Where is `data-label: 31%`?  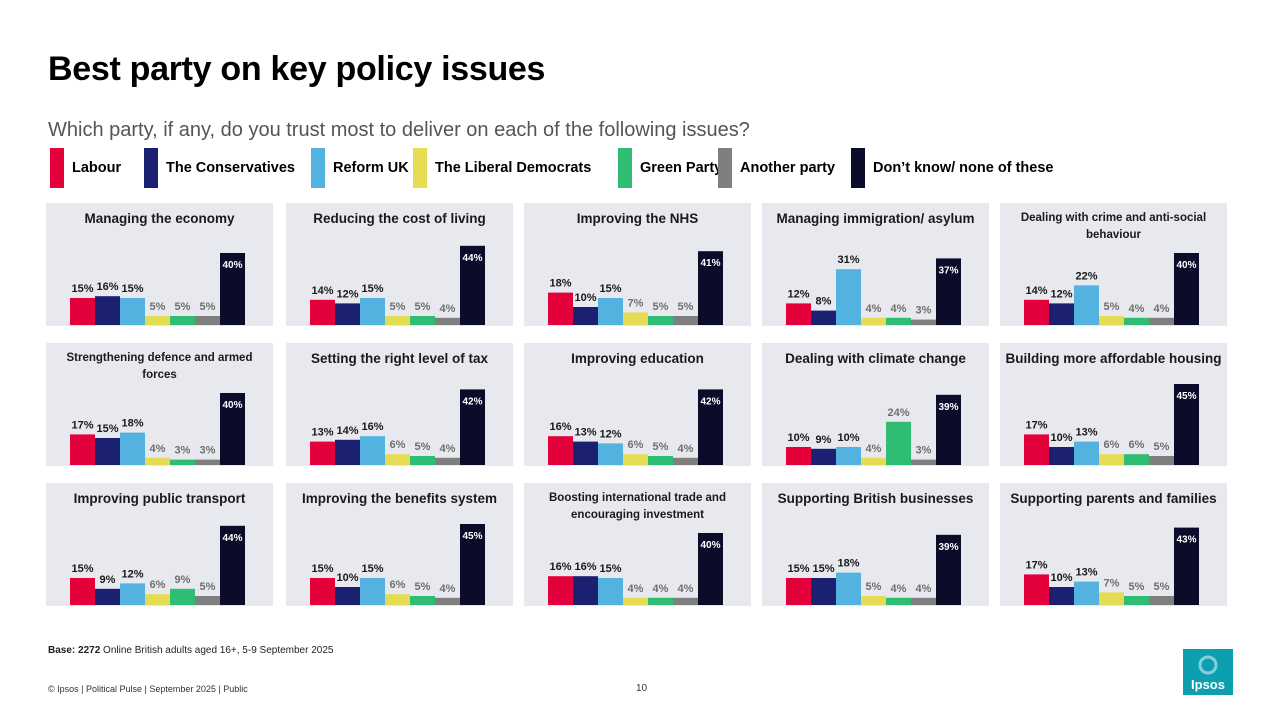
data-label: 31% is located at coordinates (848, 260).